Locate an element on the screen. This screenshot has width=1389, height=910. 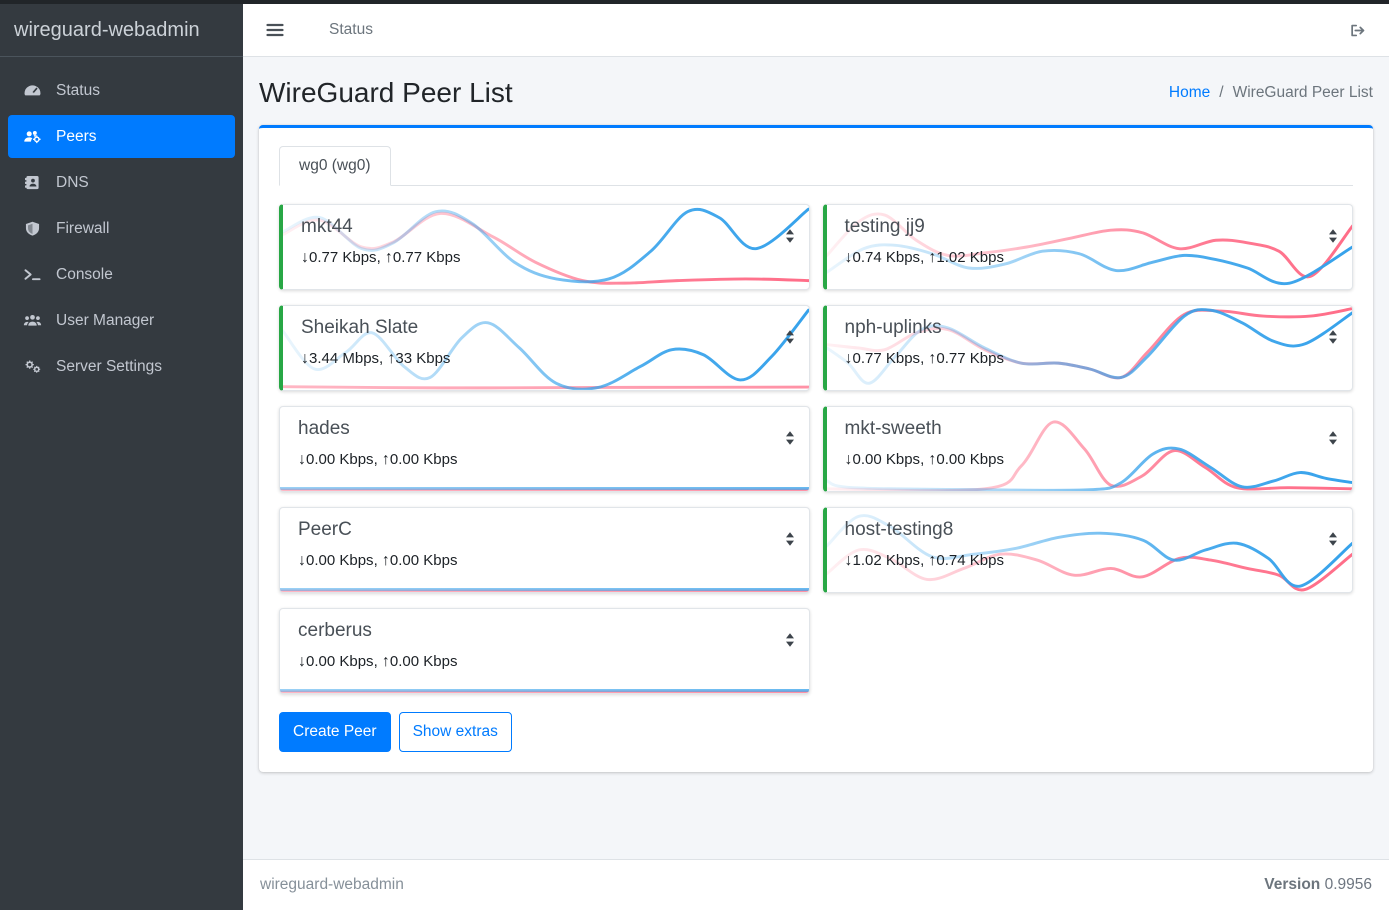
peer-card: cerberus ↓0.00 Kbps, ↑0.00 Kbps is located at coordinates (544, 651).